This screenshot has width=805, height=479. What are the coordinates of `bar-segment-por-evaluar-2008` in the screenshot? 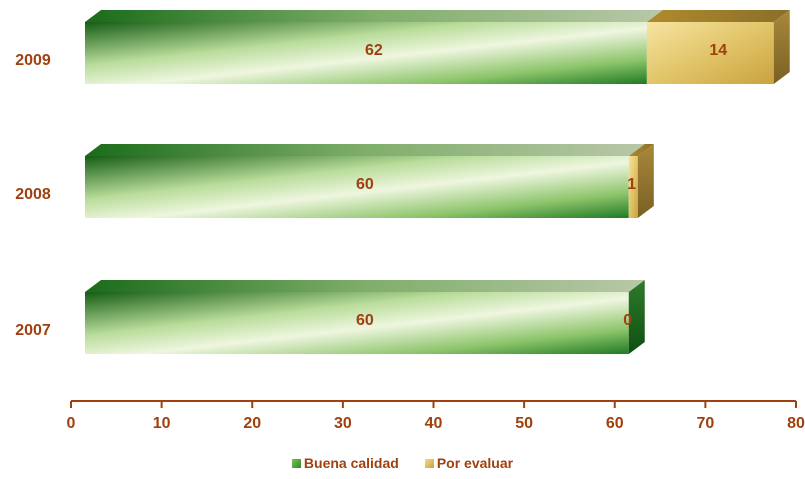 It's located at (633, 187).